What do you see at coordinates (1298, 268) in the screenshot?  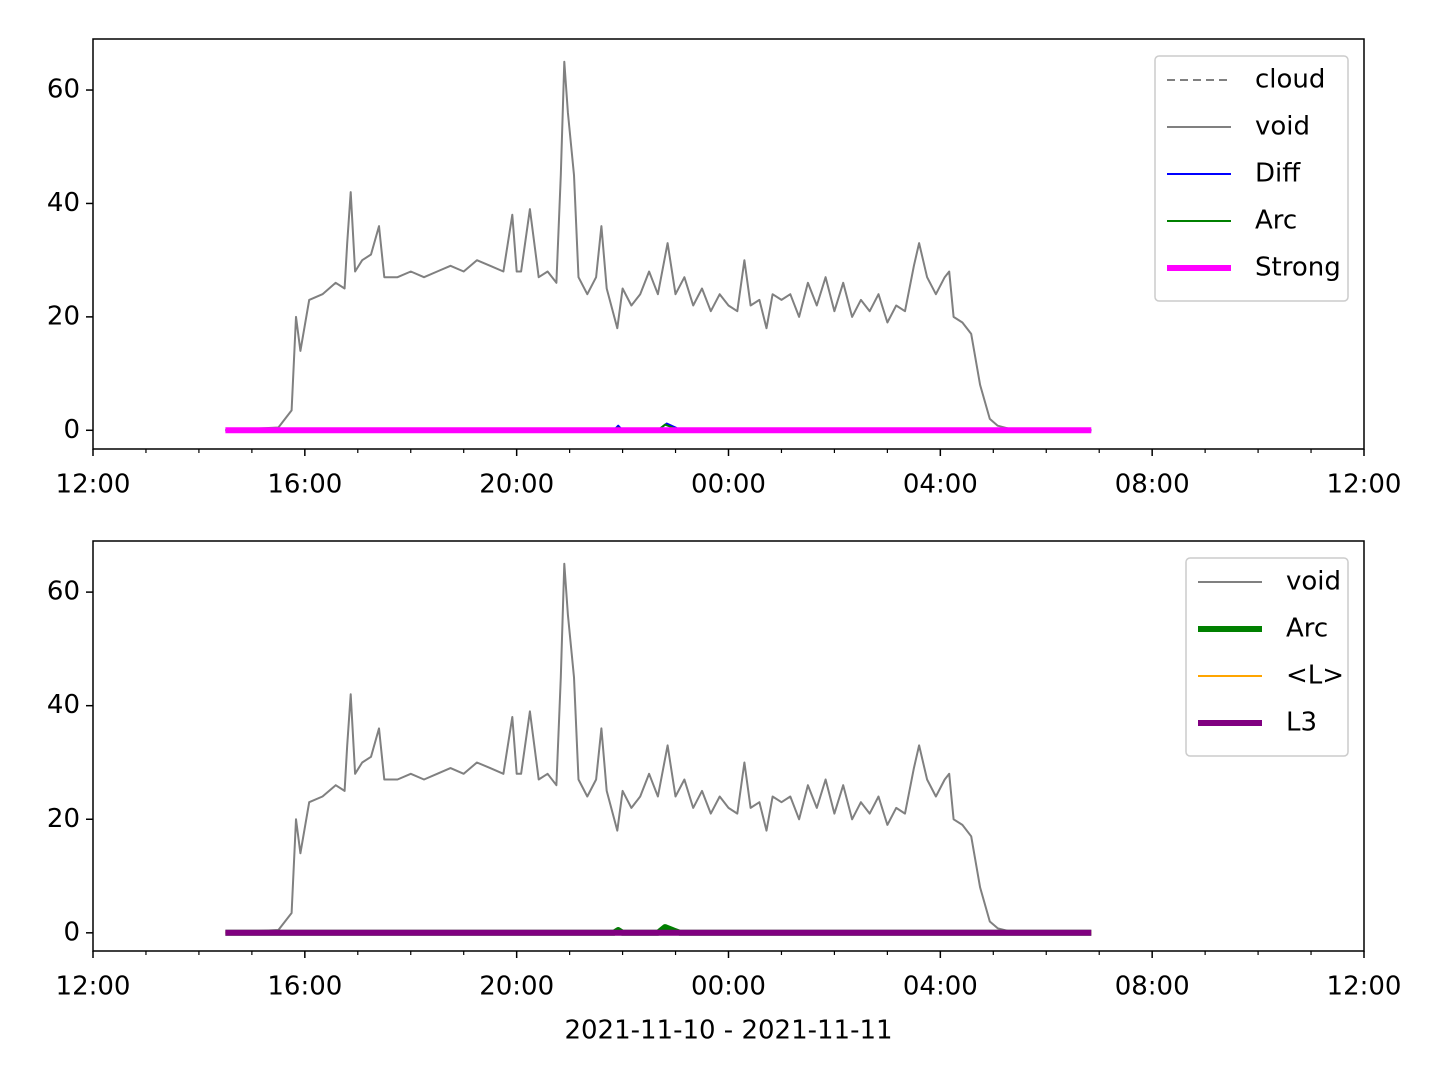 I see `legend-label: Strong` at bounding box center [1298, 268].